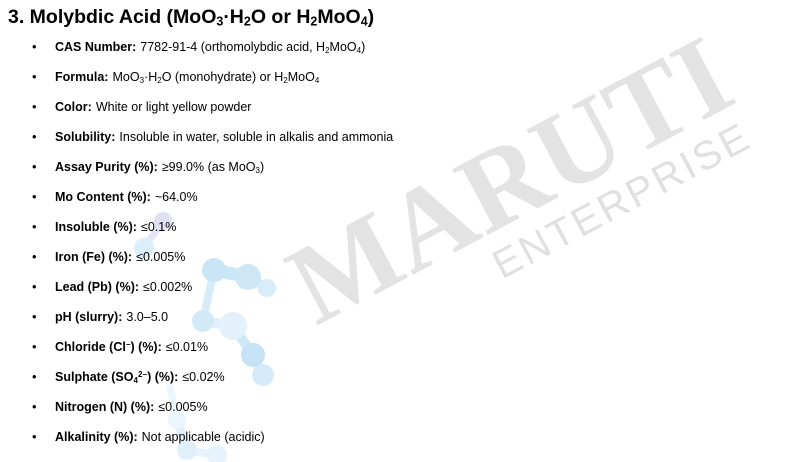 The image size is (800, 462). I want to click on spec-value: ≤0.02%, so click(203, 377).